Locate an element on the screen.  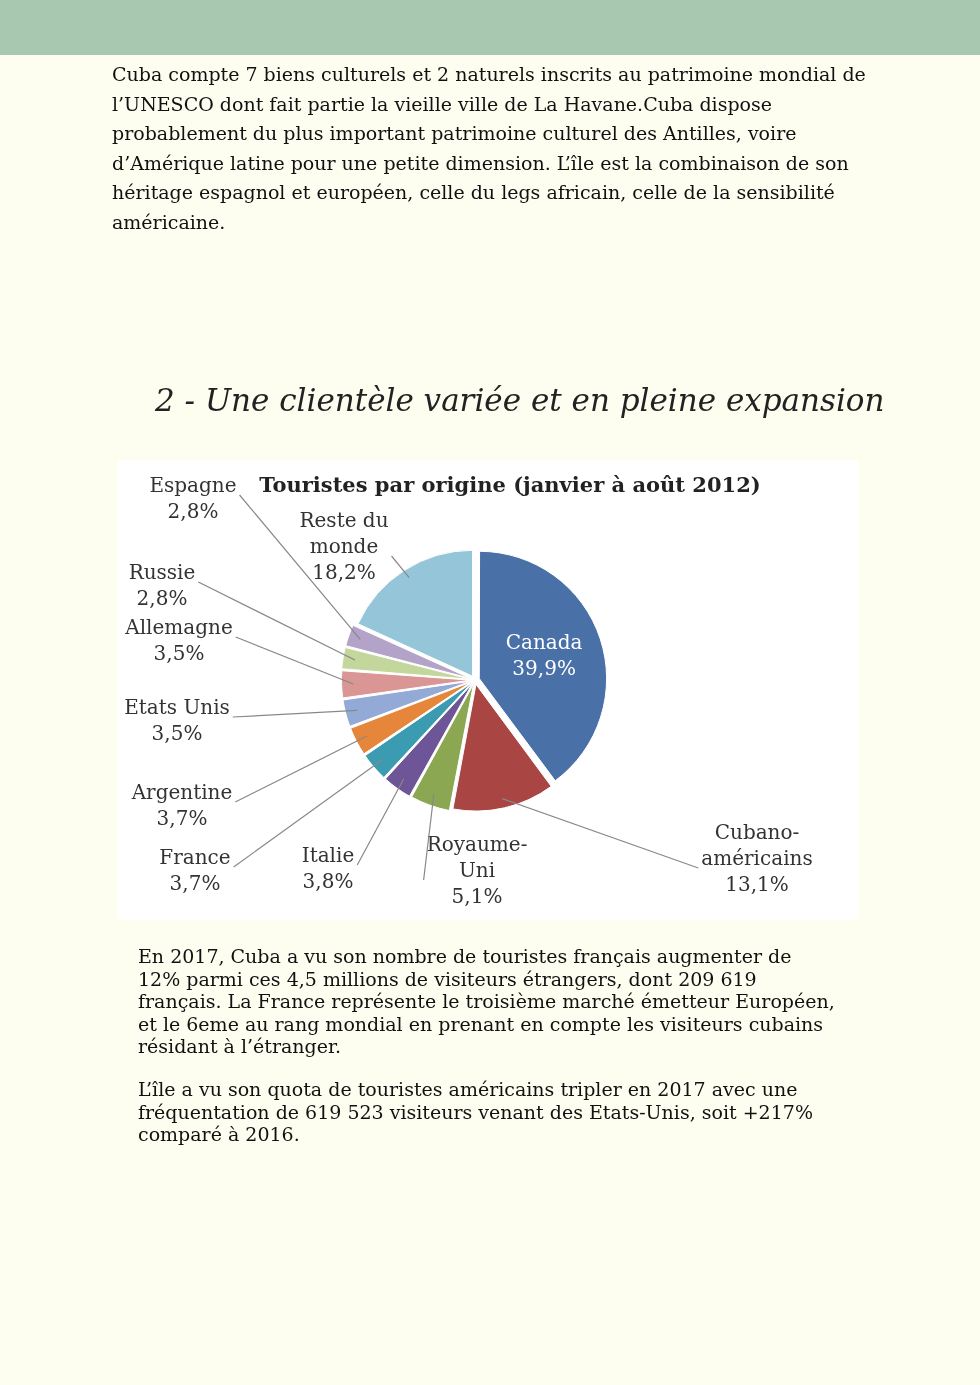
slice-label: Etats Unis is located at coordinates (177, 707).